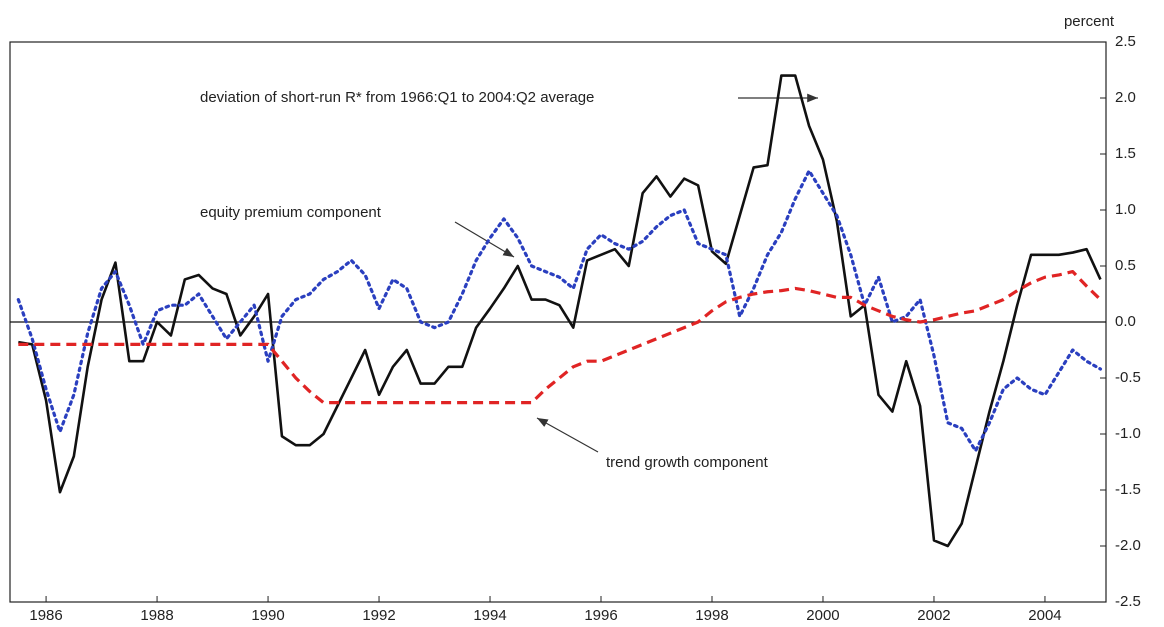 This screenshot has height=627, width=1164. Describe the element at coordinates (378, 615) in the screenshot. I see `x-tick-label: 1992` at that location.